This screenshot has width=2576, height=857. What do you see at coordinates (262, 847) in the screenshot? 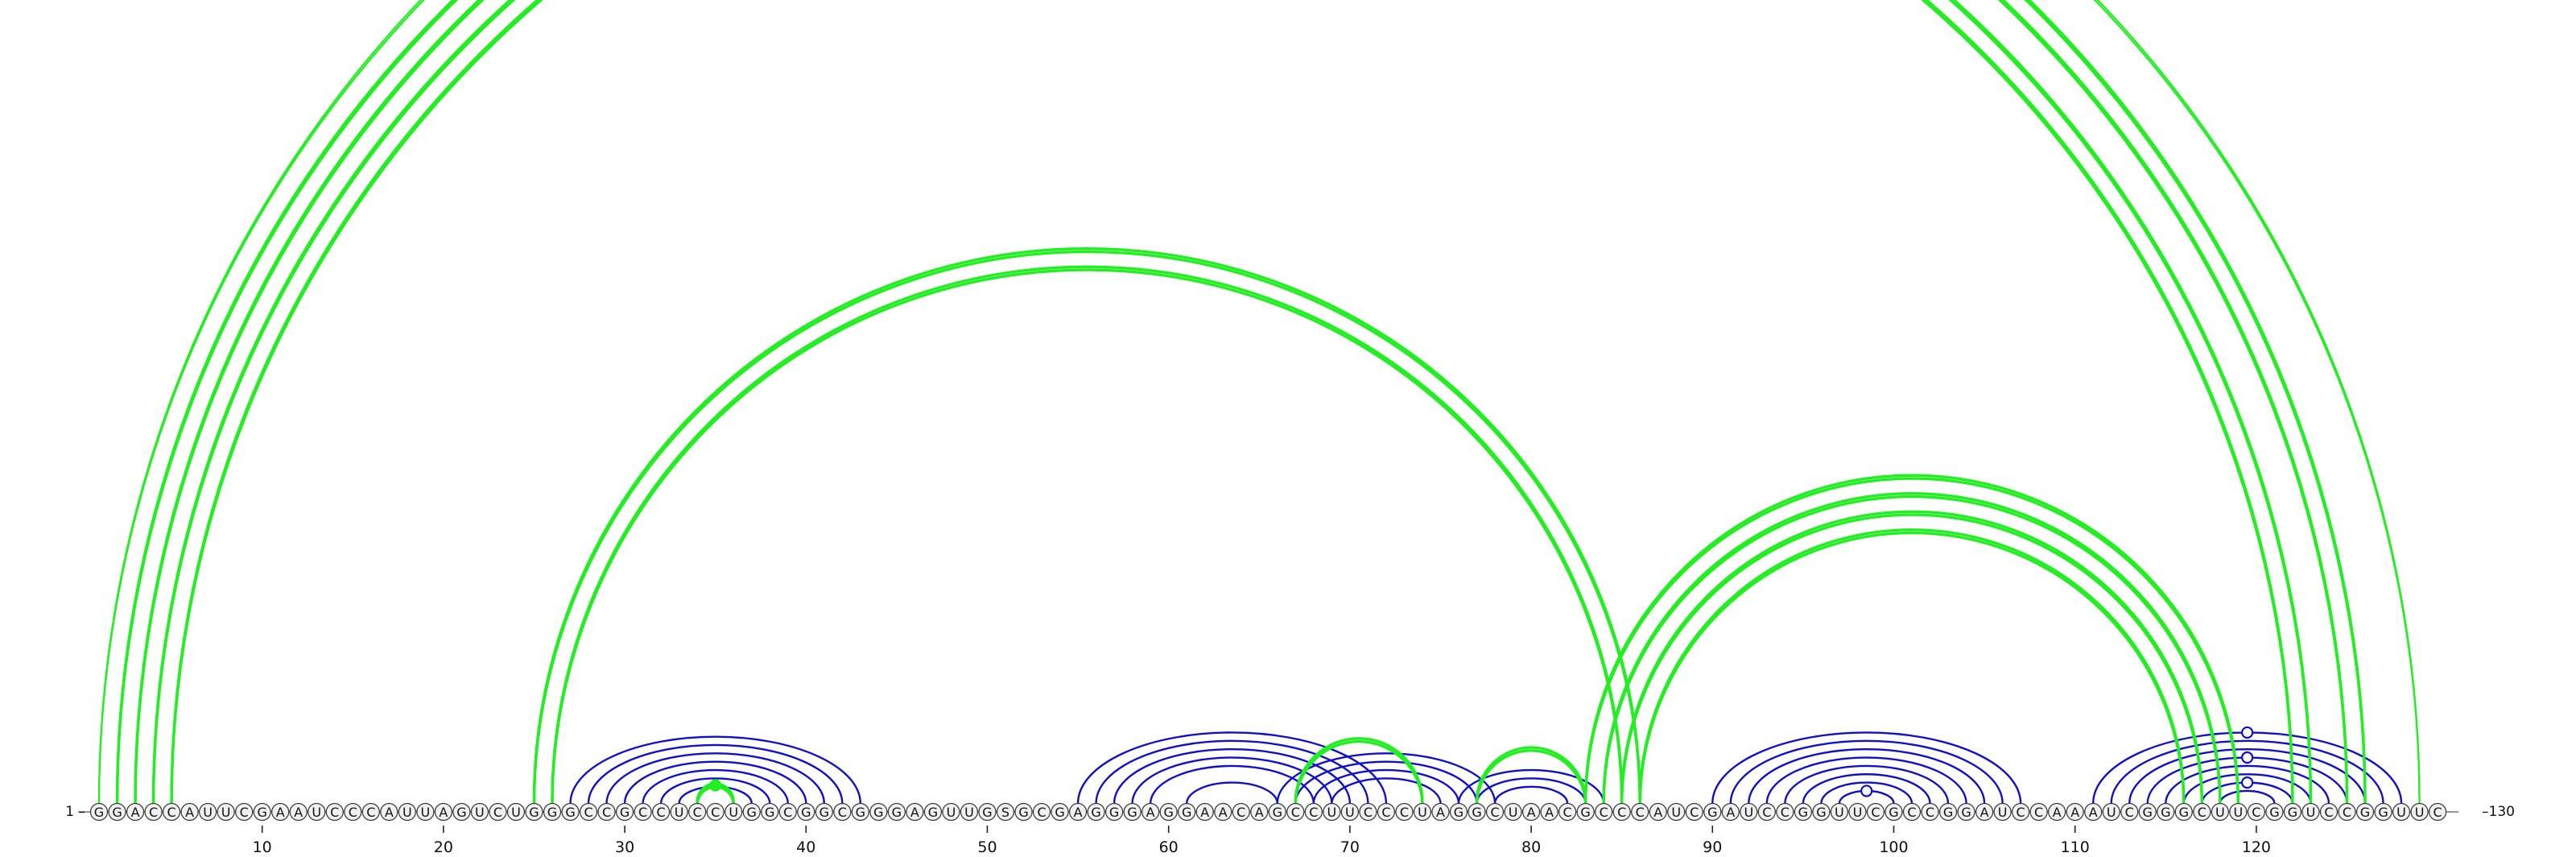
I see `tick-label: 10` at bounding box center [262, 847].